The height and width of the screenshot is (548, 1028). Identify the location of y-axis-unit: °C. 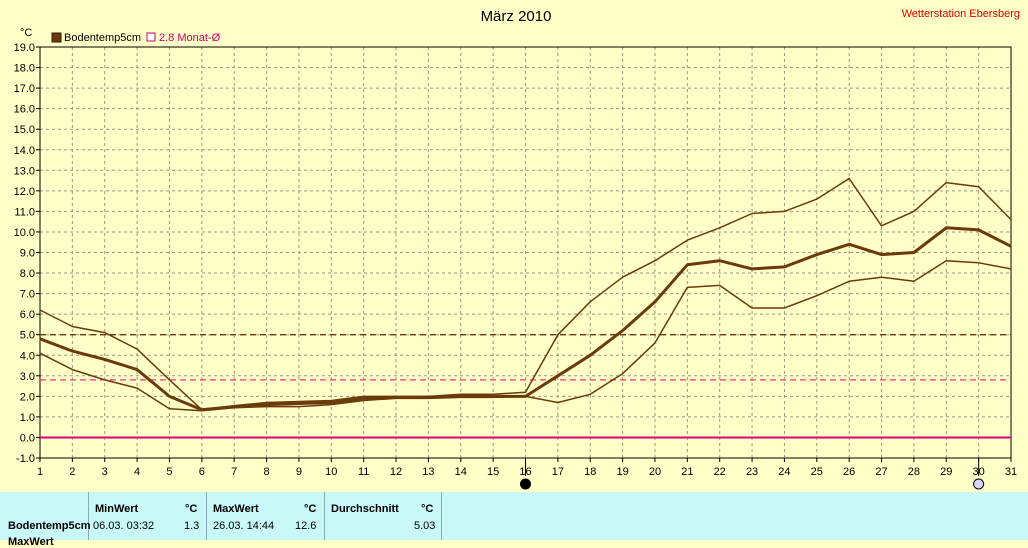
(26, 33).